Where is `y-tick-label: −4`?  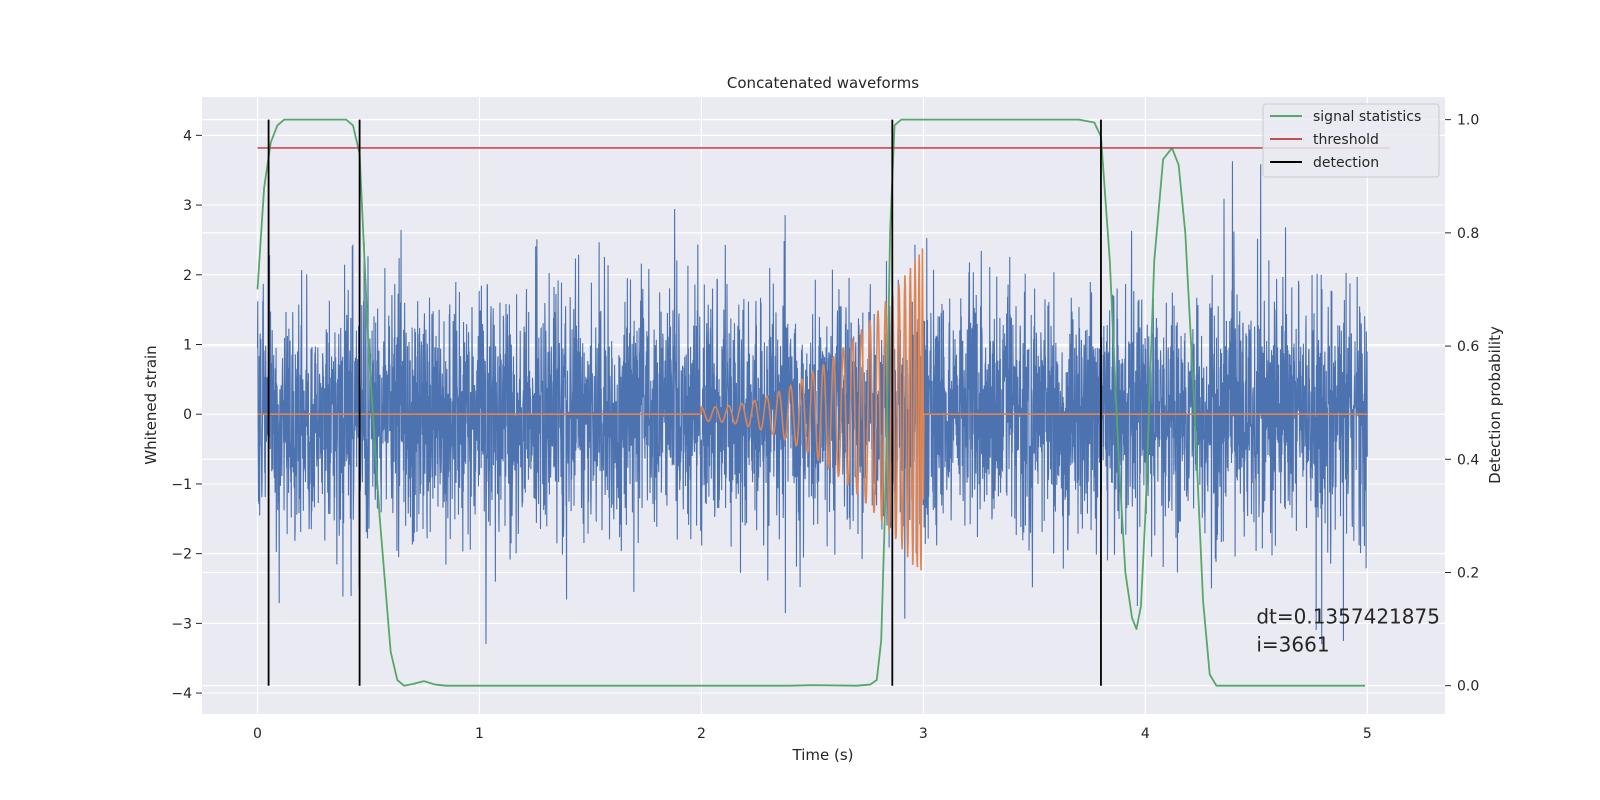 y-tick-label: −4 is located at coordinates (181, 694).